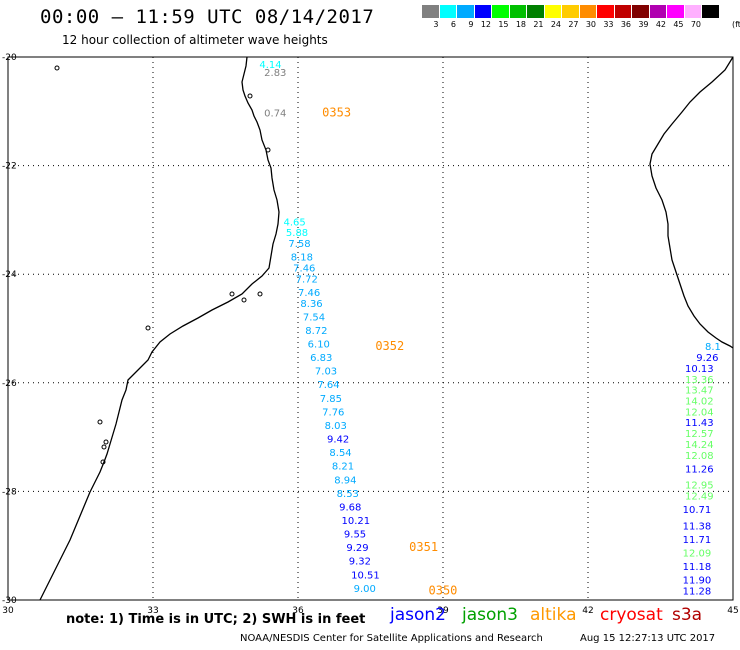  I want to click on wave-height-label: 11.43, so click(699, 423).